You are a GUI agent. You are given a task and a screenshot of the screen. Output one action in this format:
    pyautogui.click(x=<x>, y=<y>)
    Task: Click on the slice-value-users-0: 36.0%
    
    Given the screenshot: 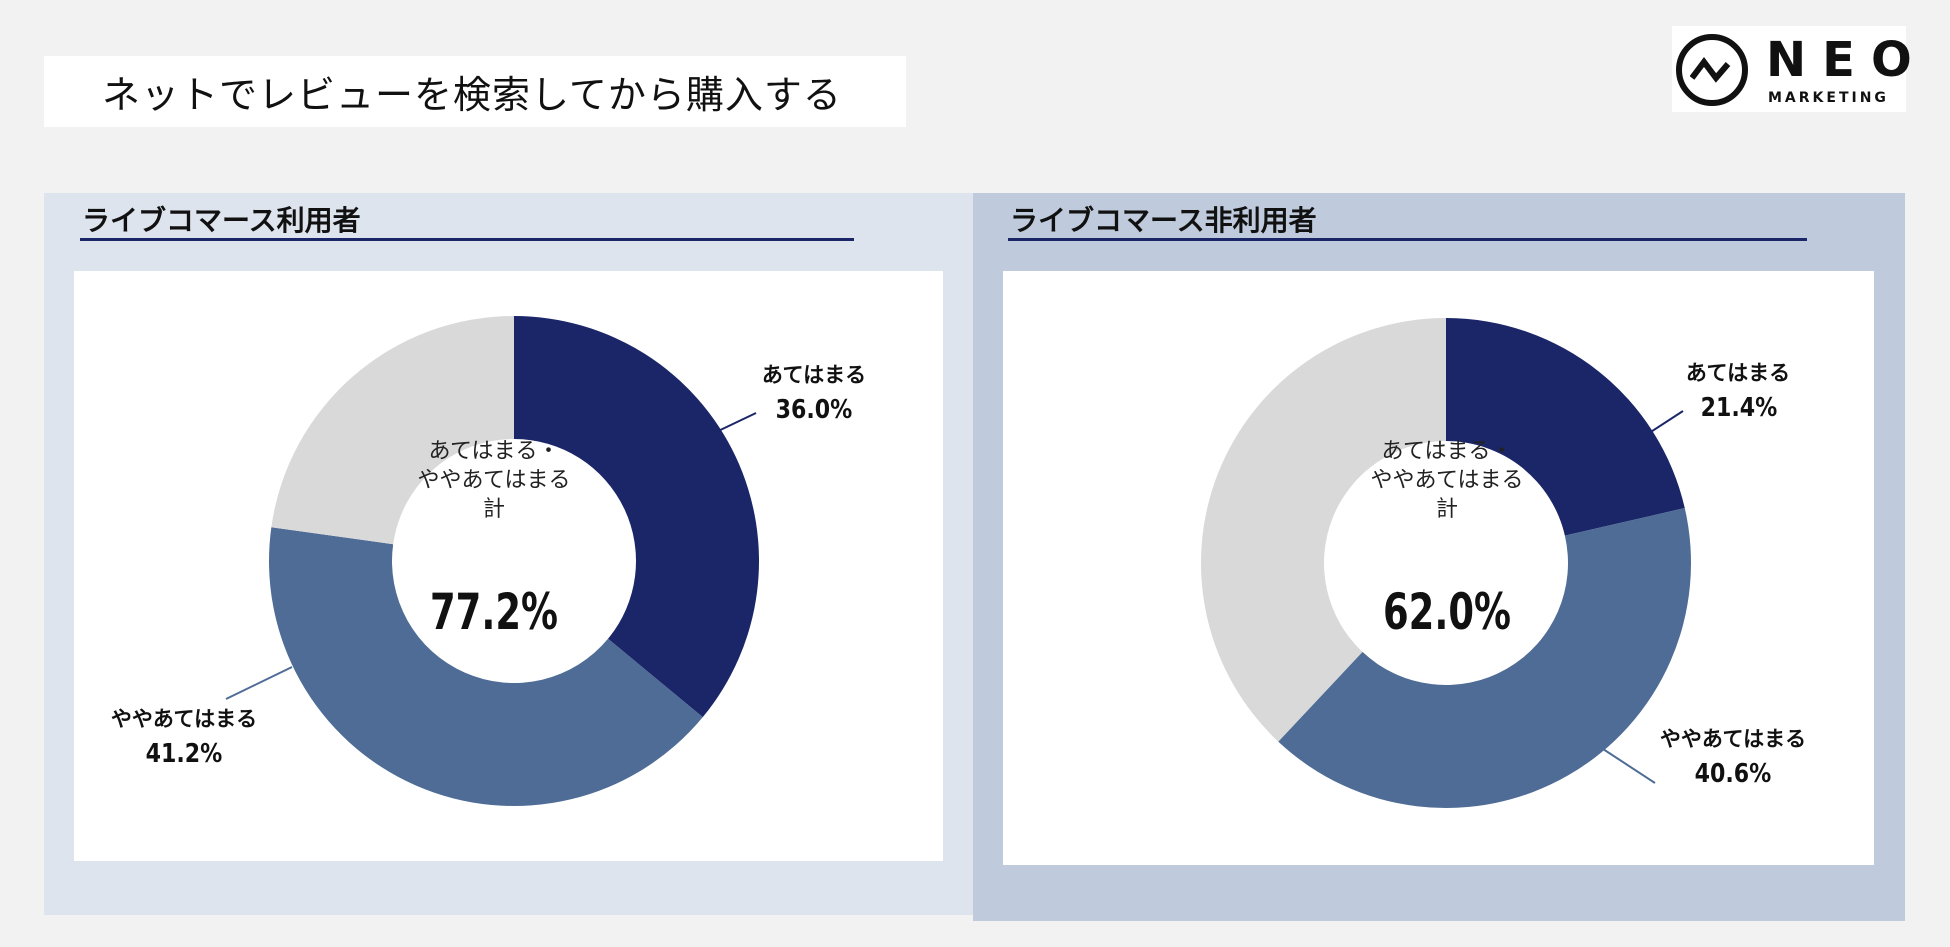 What is the action you would take?
    pyautogui.click(x=814, y=410)
    